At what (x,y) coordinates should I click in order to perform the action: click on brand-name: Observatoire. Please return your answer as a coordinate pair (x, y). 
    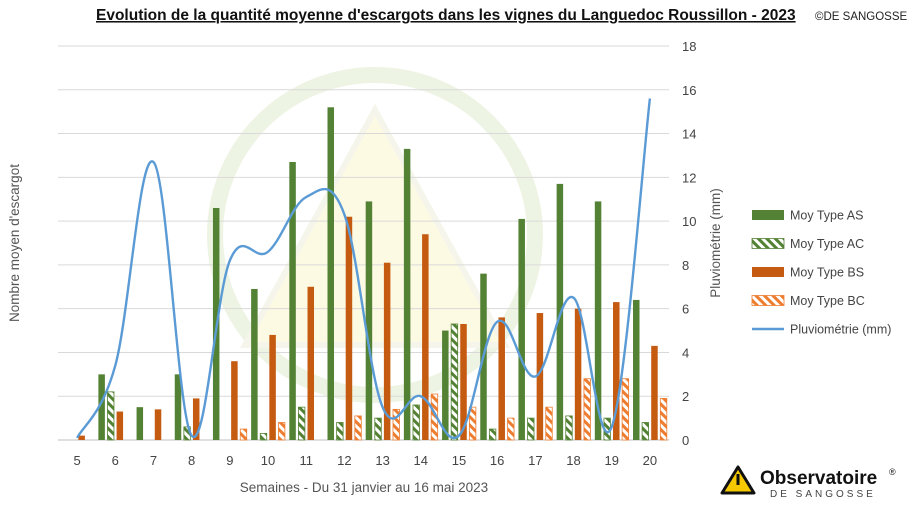
    Looking at the image, I should click on (818, 478).